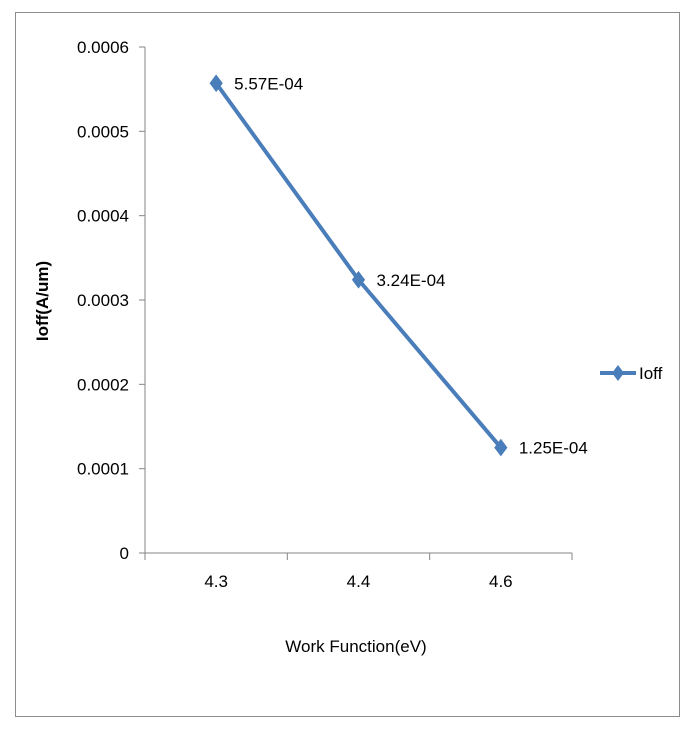 This screenshot has width=692, height=730. What do you see at coordinates (103, 47) in the screenshot?
I see `y-tick-label: 0.0006` at bounding box center [103, 47].